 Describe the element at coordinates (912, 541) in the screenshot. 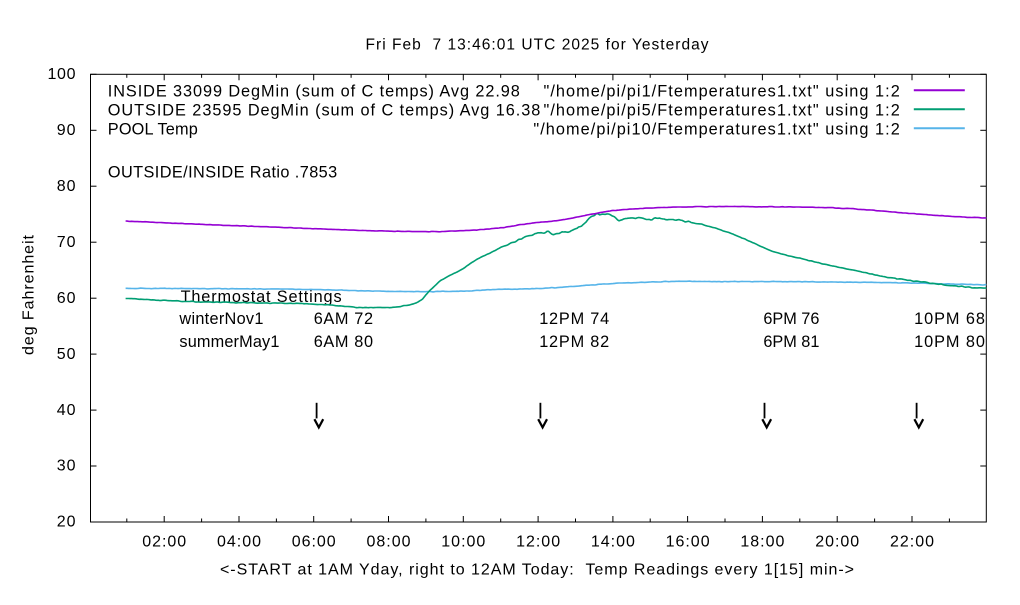

I see `svg-text: 22:00` at that location.